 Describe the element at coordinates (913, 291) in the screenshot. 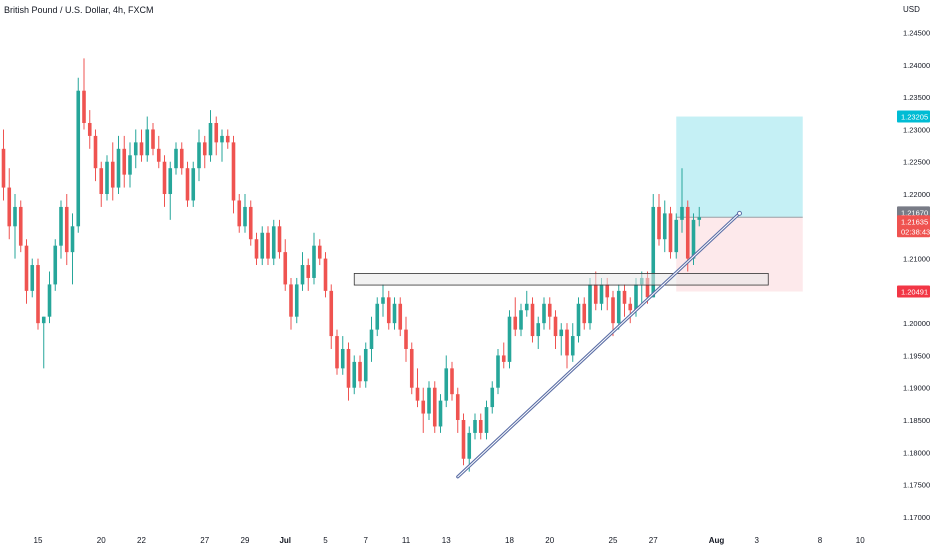

I see `price-tag-stop` at that location.